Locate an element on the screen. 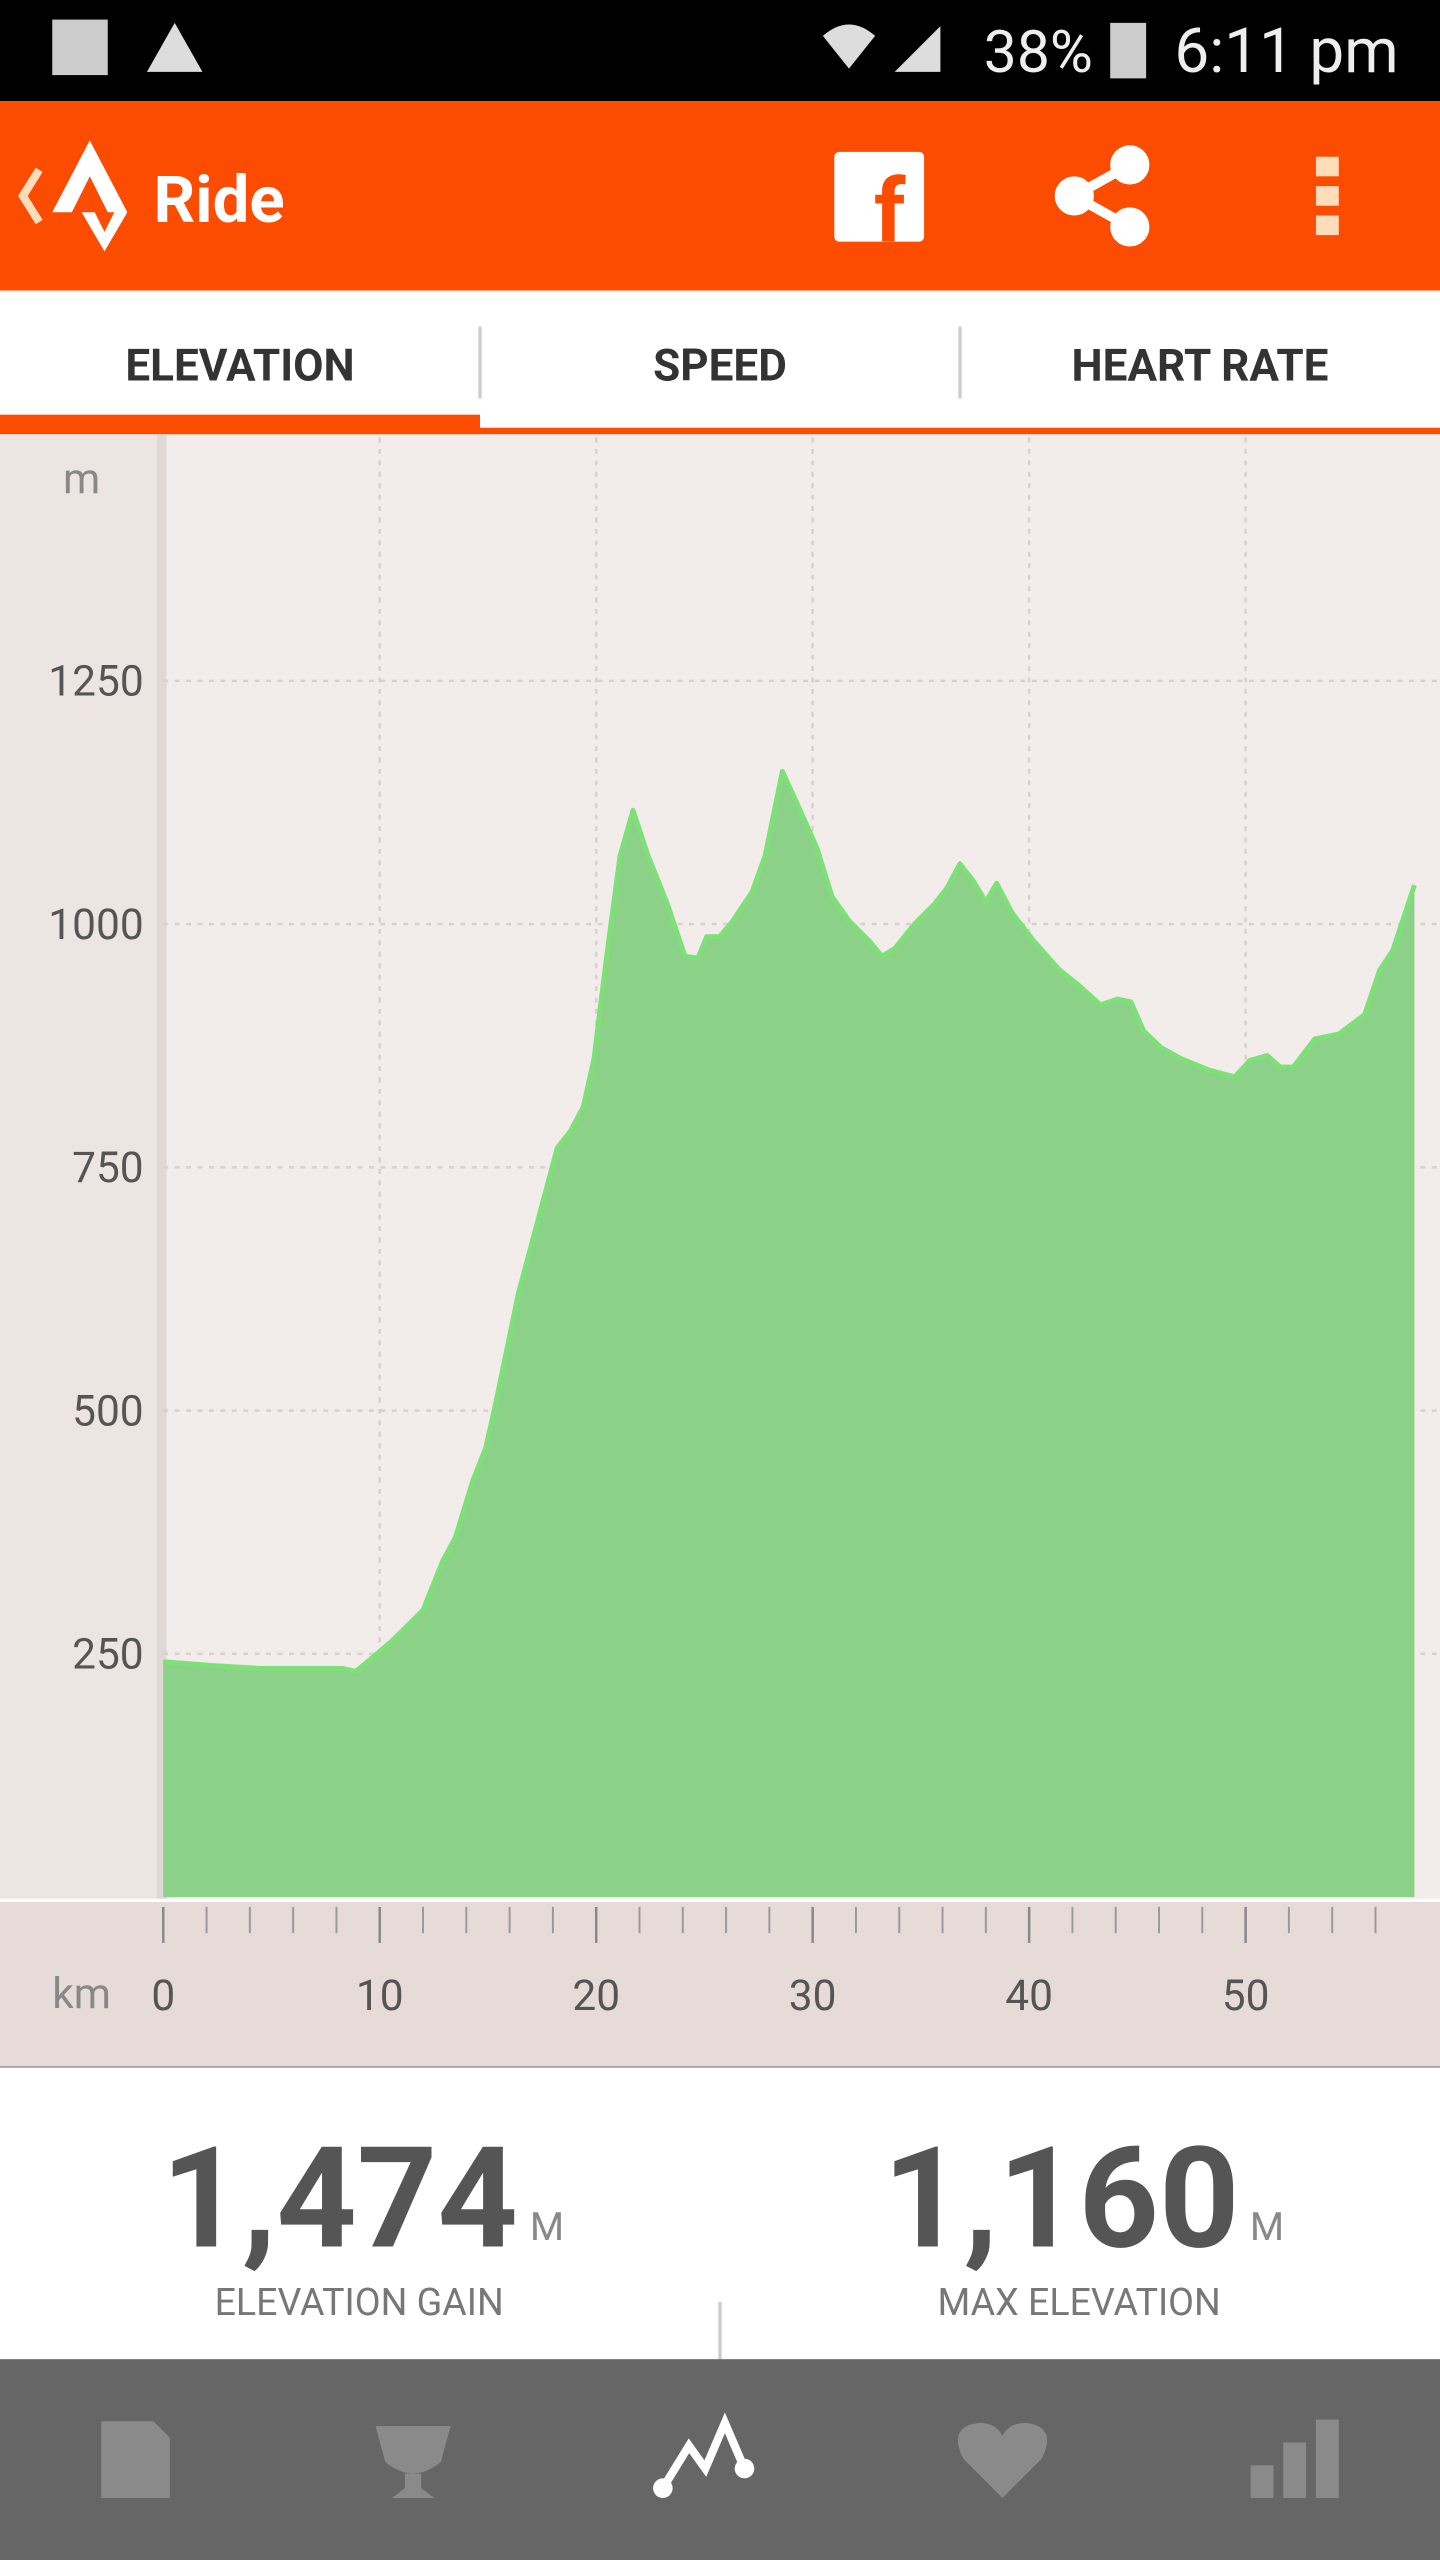  nav-analysis is located at coordinates (704, 2451).